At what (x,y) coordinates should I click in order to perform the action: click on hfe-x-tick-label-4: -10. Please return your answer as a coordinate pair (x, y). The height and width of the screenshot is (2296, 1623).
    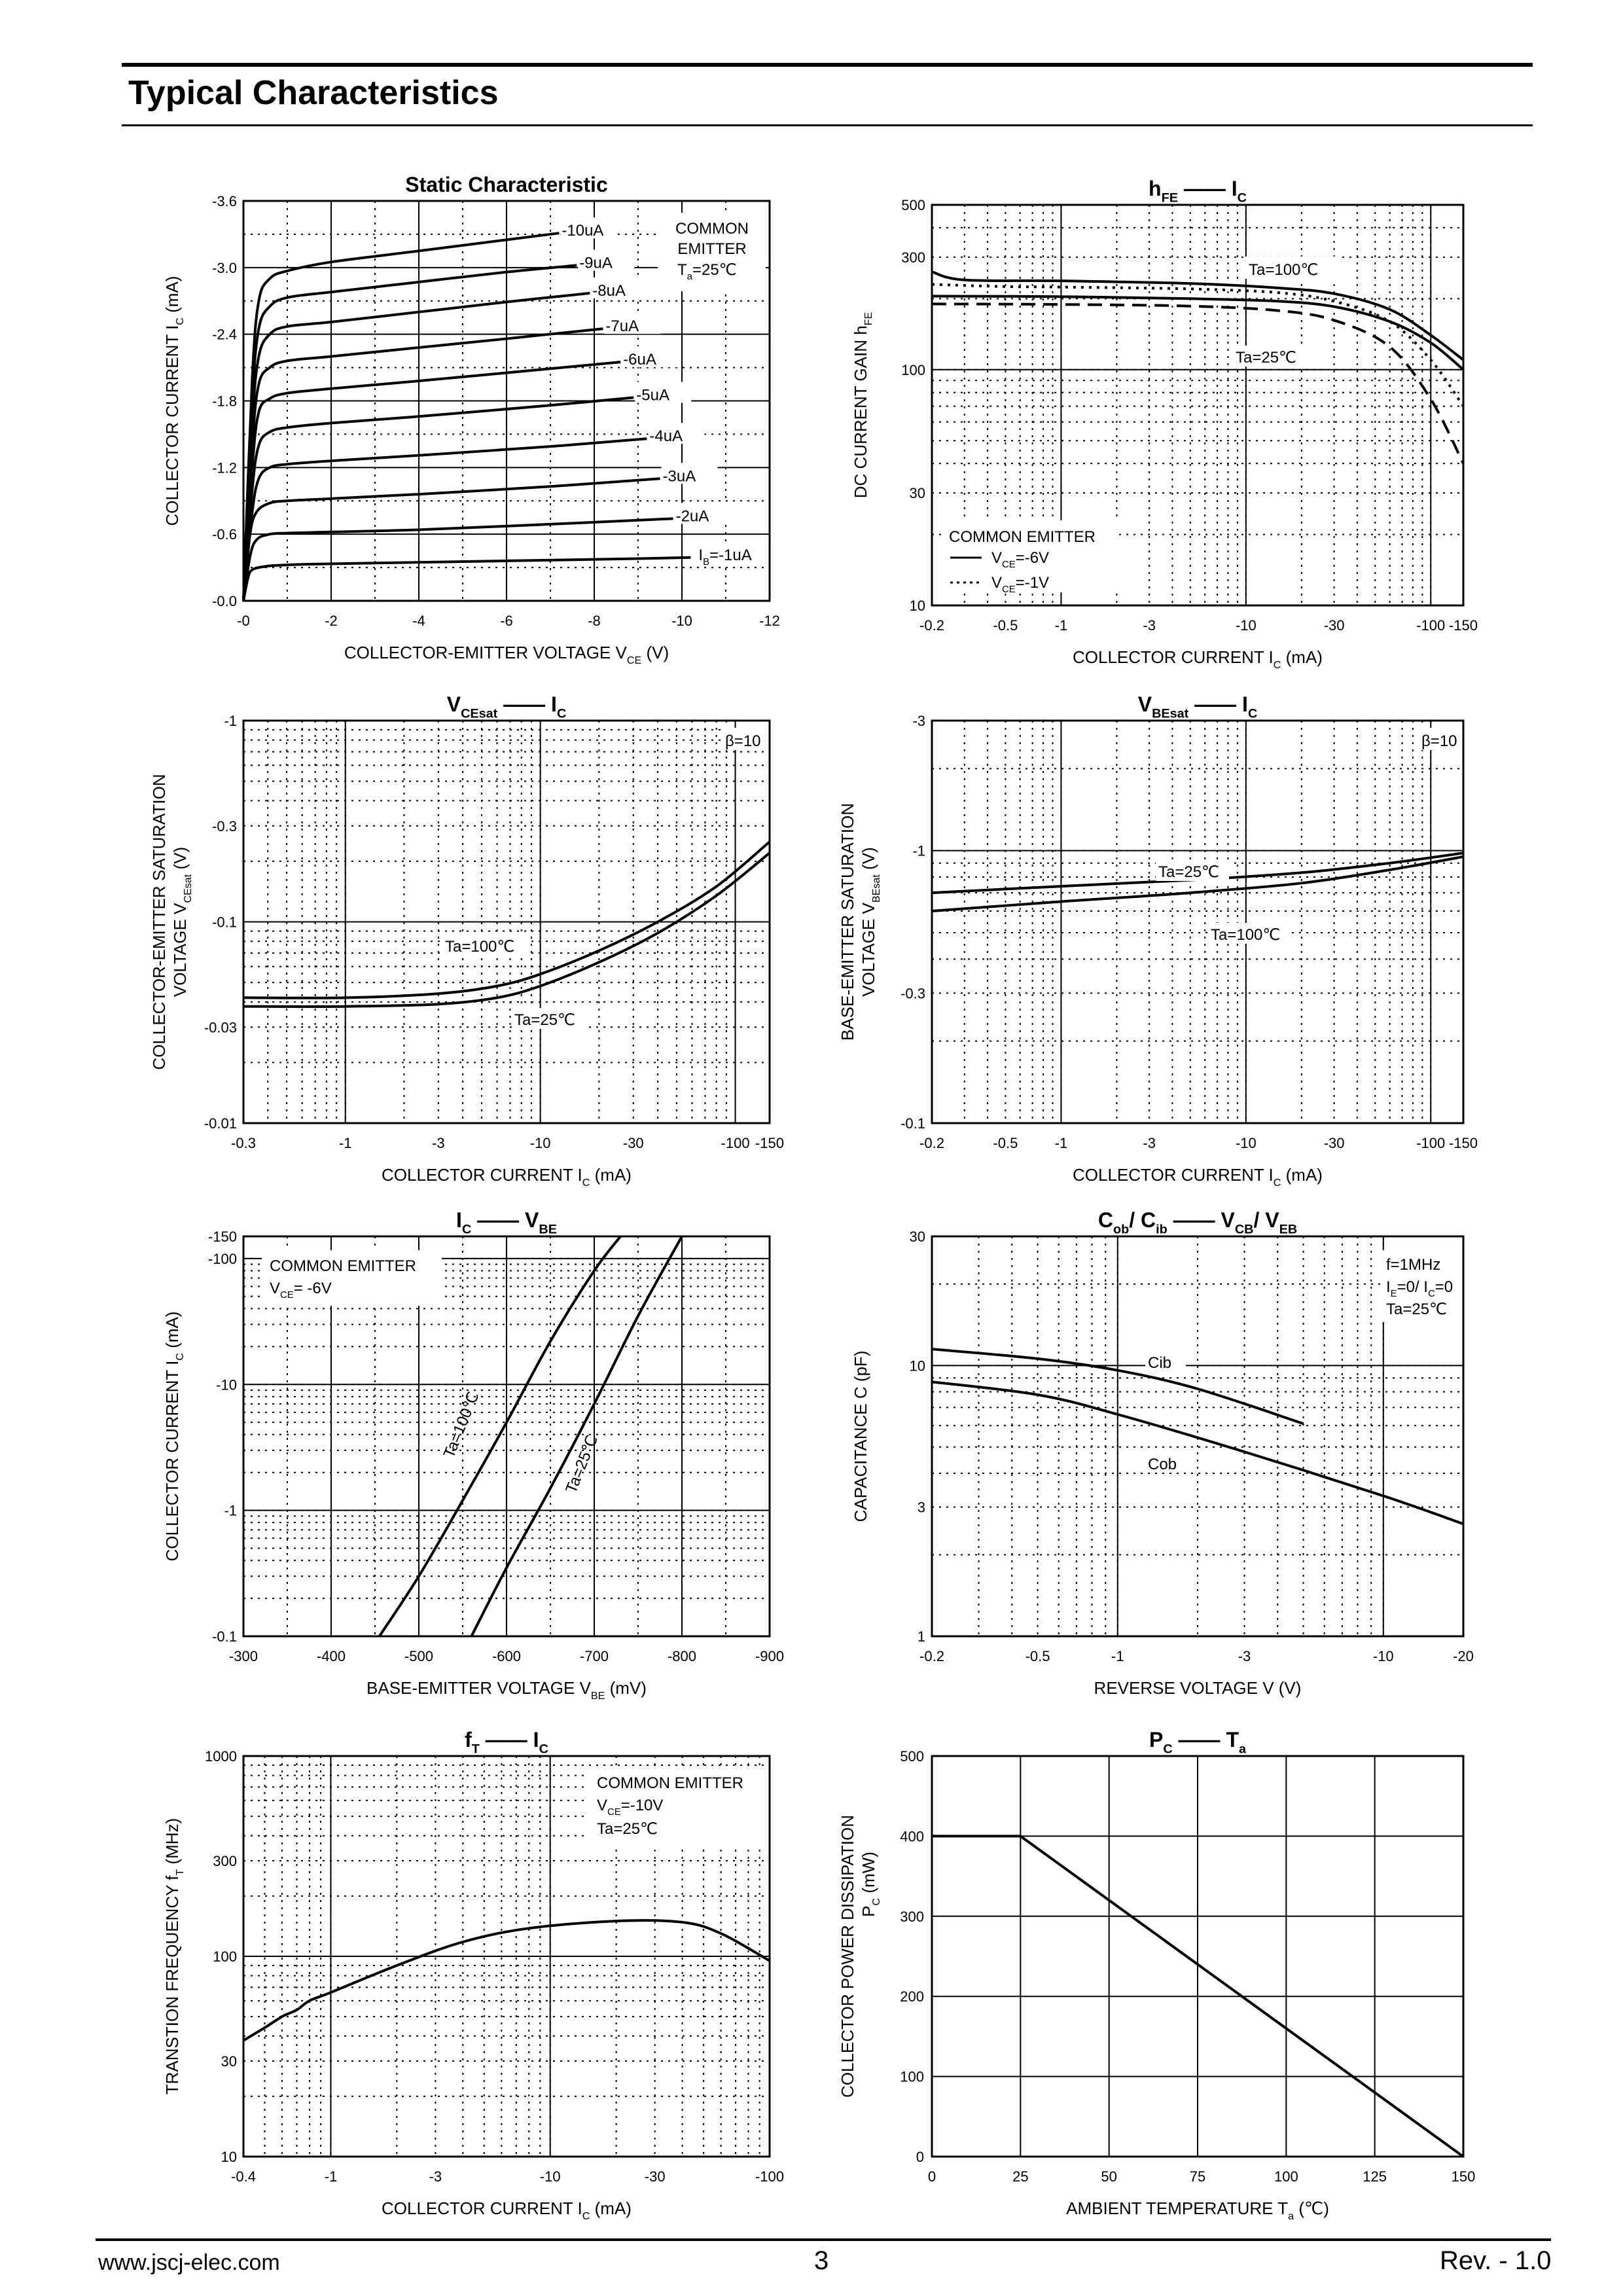
    Looking at the image, I should click on (1246, 625).